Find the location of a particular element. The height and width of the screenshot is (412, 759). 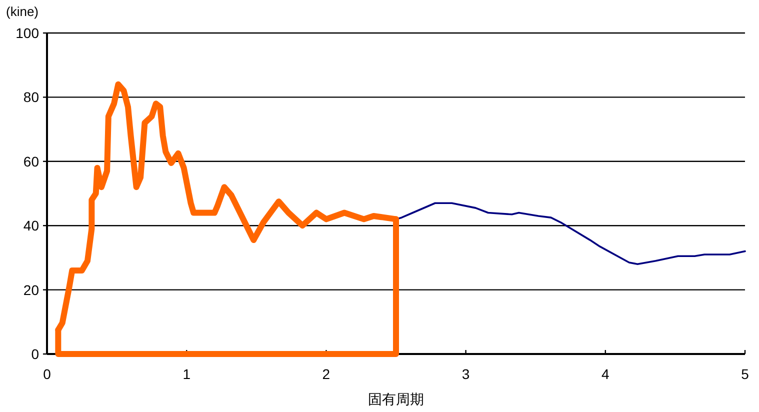

x-tick-label: 5 is located at coordinates (745, 374).